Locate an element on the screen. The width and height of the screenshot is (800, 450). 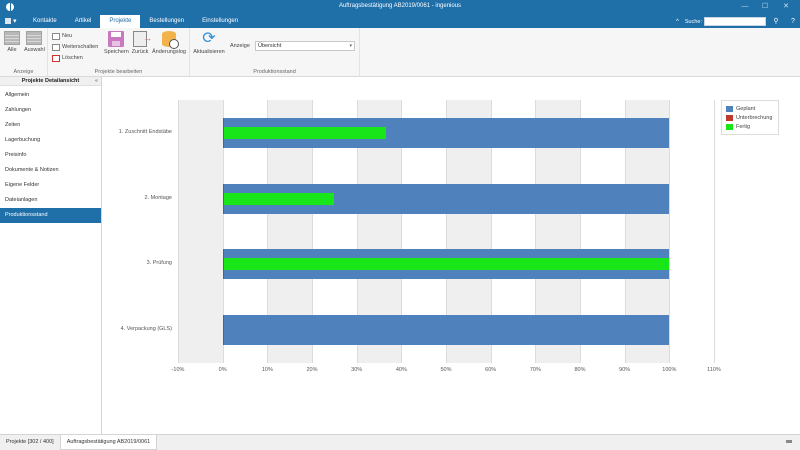
exit-back-icon is located at coordinates (142, 39).